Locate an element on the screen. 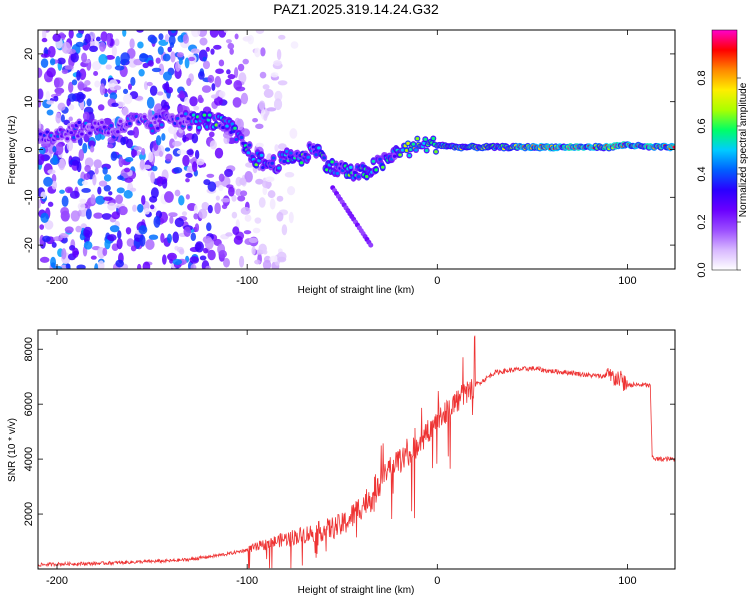 The image size is (750, 600). spectrogram-x-tick-label: 0 is located at coordinates (437, 281).